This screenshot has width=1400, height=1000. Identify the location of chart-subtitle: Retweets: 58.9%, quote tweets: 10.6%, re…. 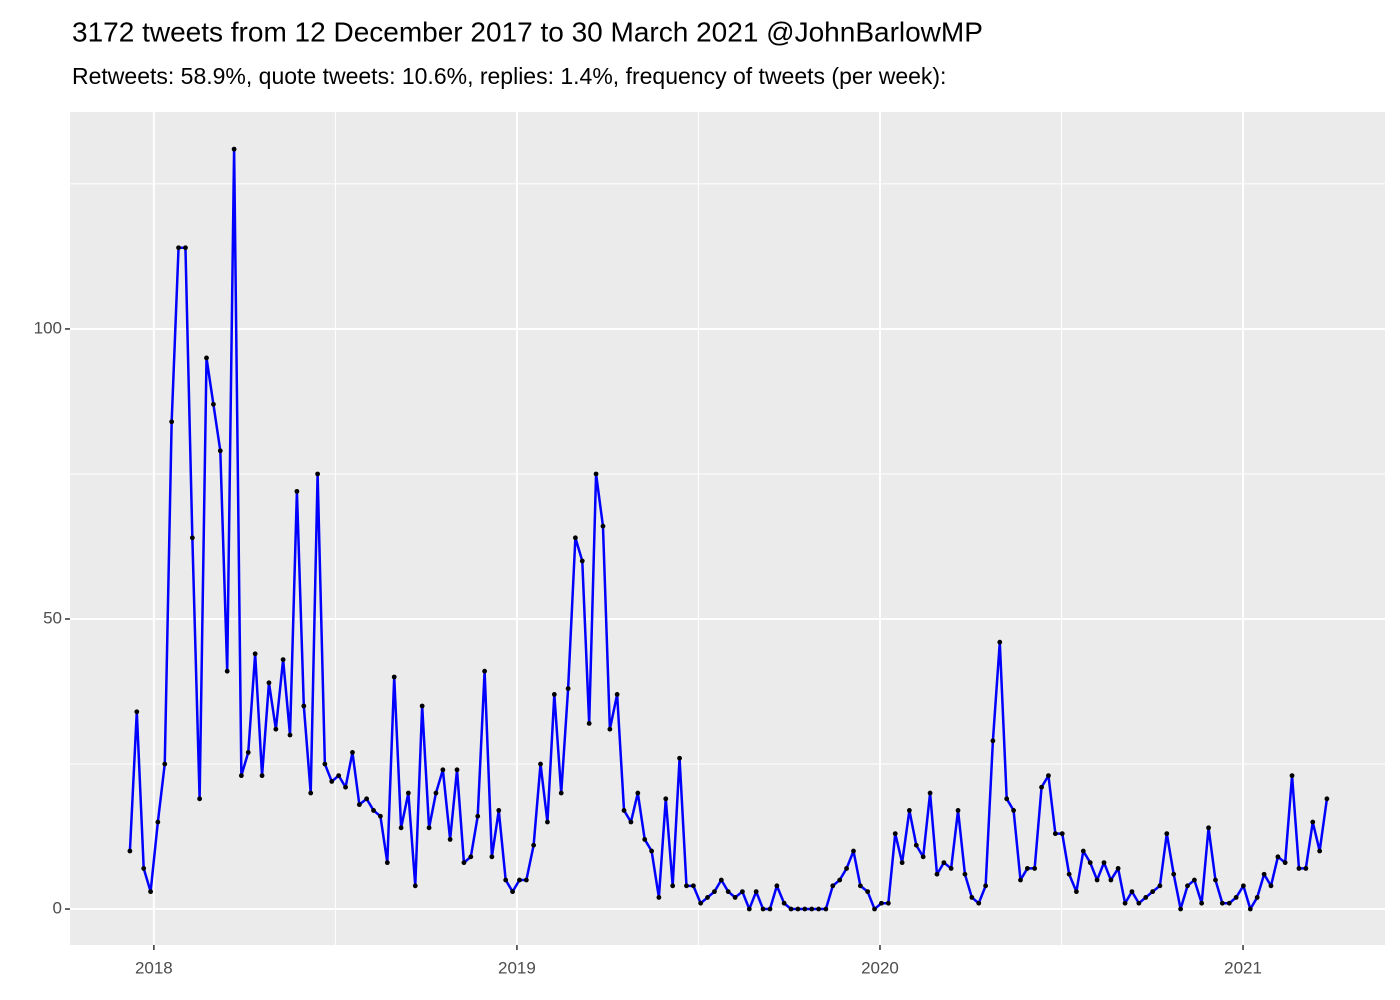
(509, 76).